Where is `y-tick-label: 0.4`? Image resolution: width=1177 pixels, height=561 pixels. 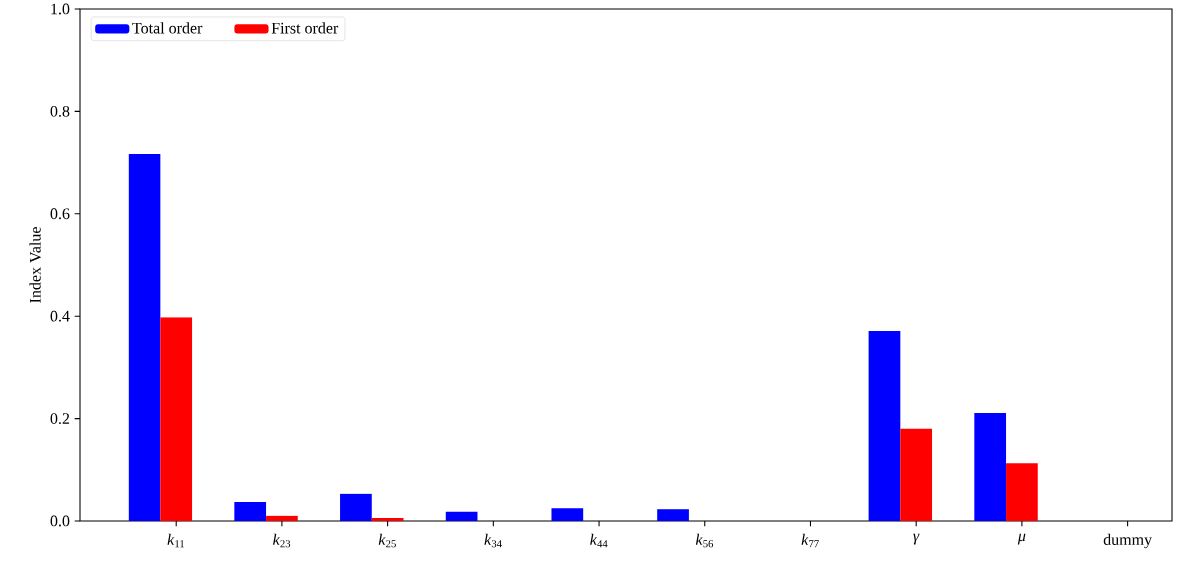 y-tick-label: 0.4 is located at coordinates (60, 316).